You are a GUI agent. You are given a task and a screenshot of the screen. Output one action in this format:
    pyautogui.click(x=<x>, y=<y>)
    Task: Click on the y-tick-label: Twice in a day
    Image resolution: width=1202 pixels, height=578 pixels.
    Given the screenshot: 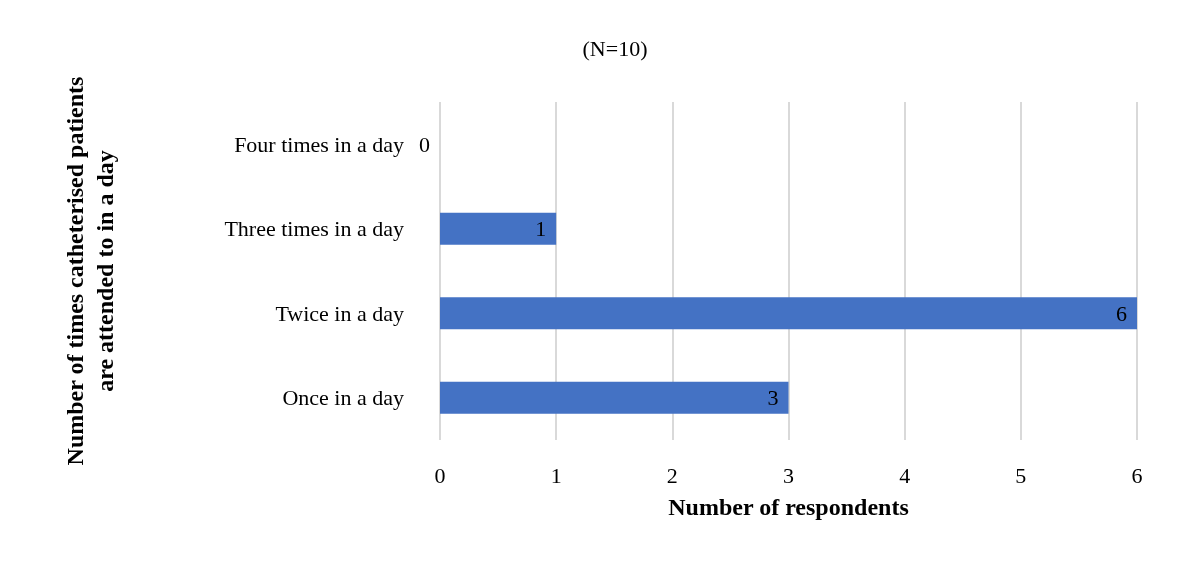 What is the action you would take?
    pyautogui.click(x=339, y=313)
    